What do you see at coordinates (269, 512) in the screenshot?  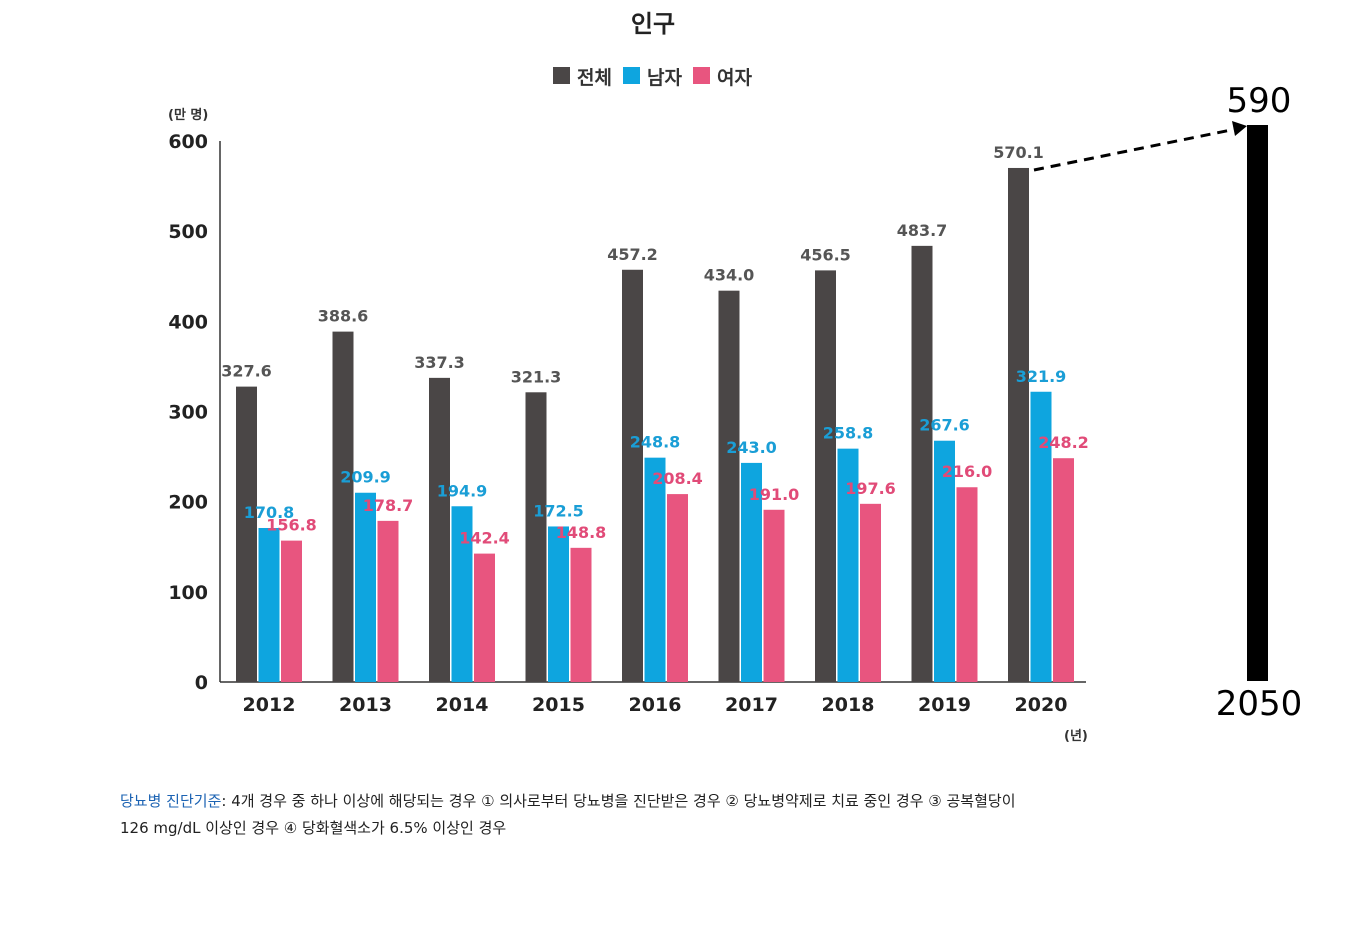 I see `data-label-male-2012: 170.8` at bounding box center [269, 512].